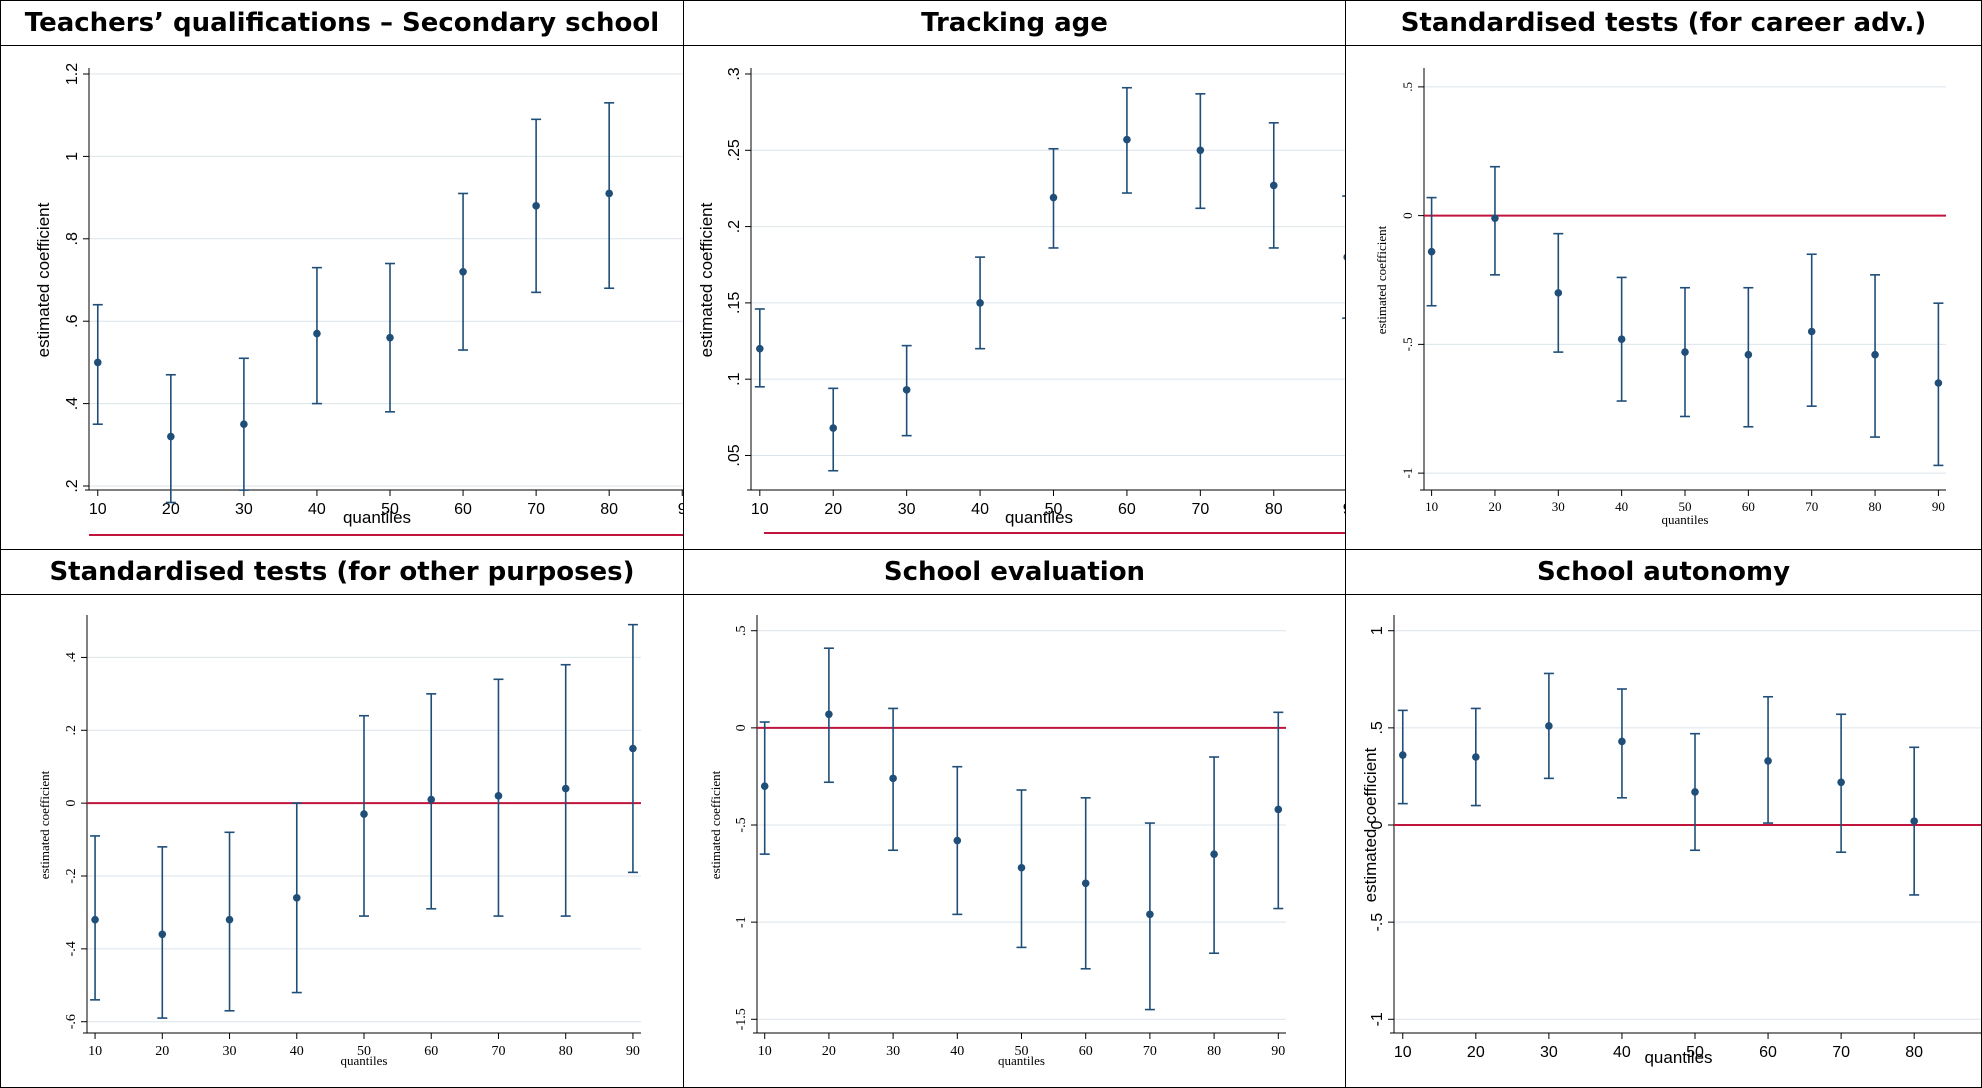  Describe the element at coordinates (71, 803) in the screenshot. I see `y-tick-label: 0` at that location.